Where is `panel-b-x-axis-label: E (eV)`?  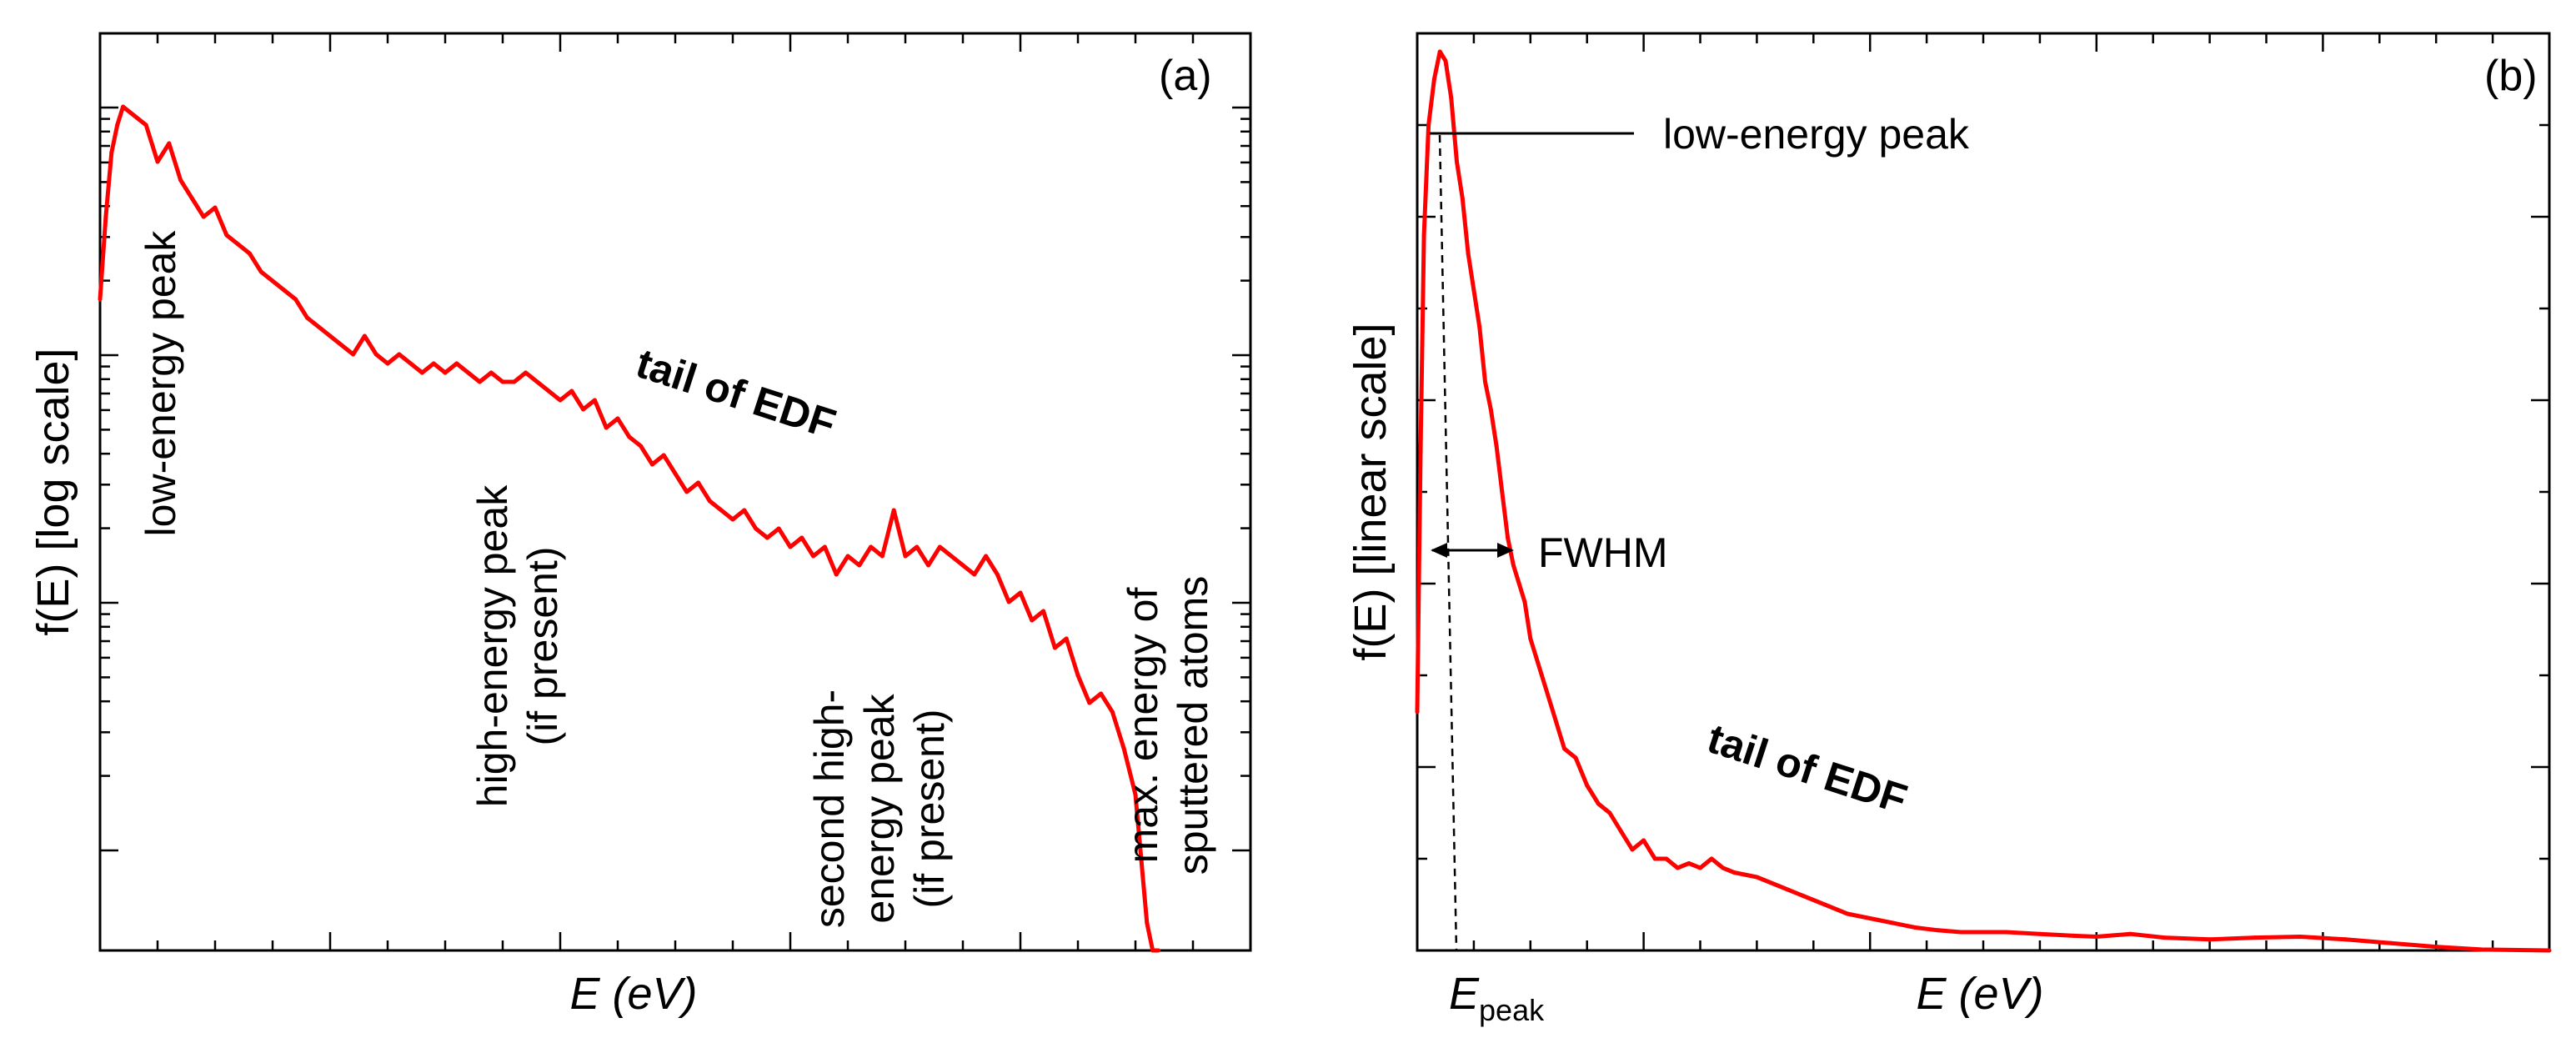
panel-b-x-axis-label: E (eV) is located at coordinates (1979, 994).